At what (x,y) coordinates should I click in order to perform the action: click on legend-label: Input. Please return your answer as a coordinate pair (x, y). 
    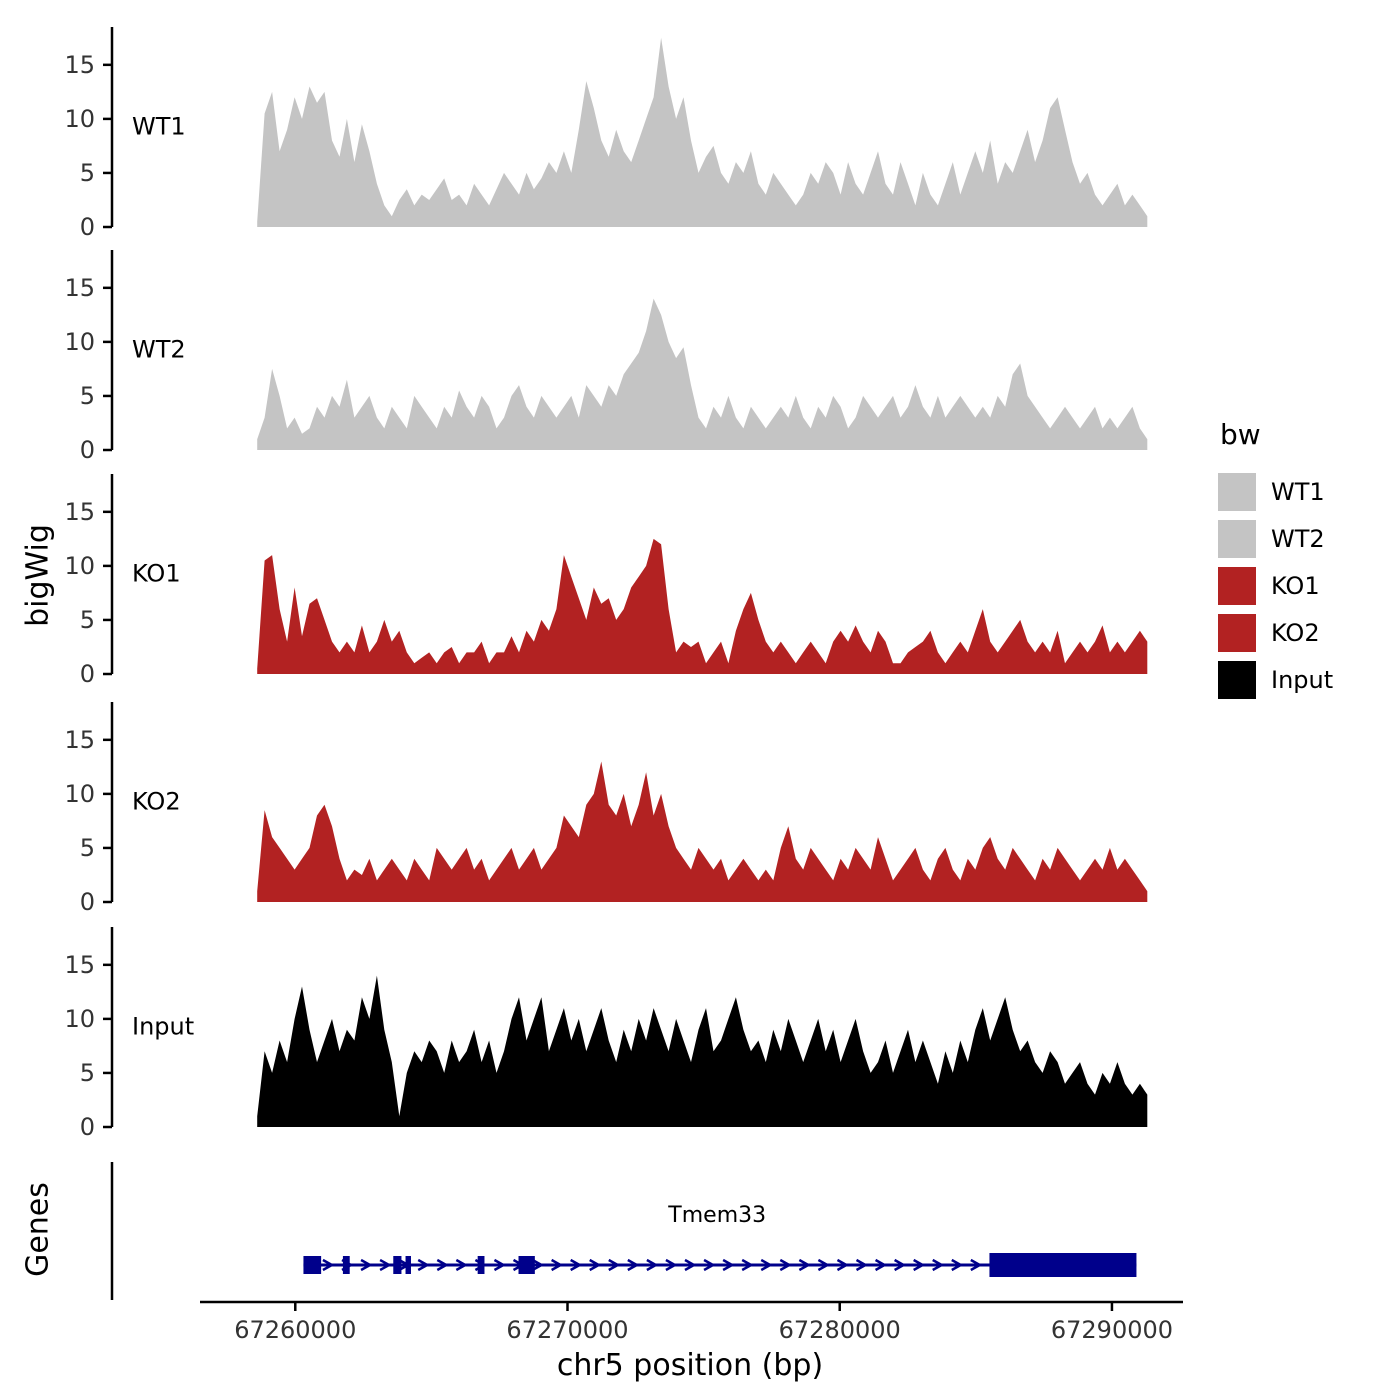
    Looking at the image, I should click on (1302, 680).